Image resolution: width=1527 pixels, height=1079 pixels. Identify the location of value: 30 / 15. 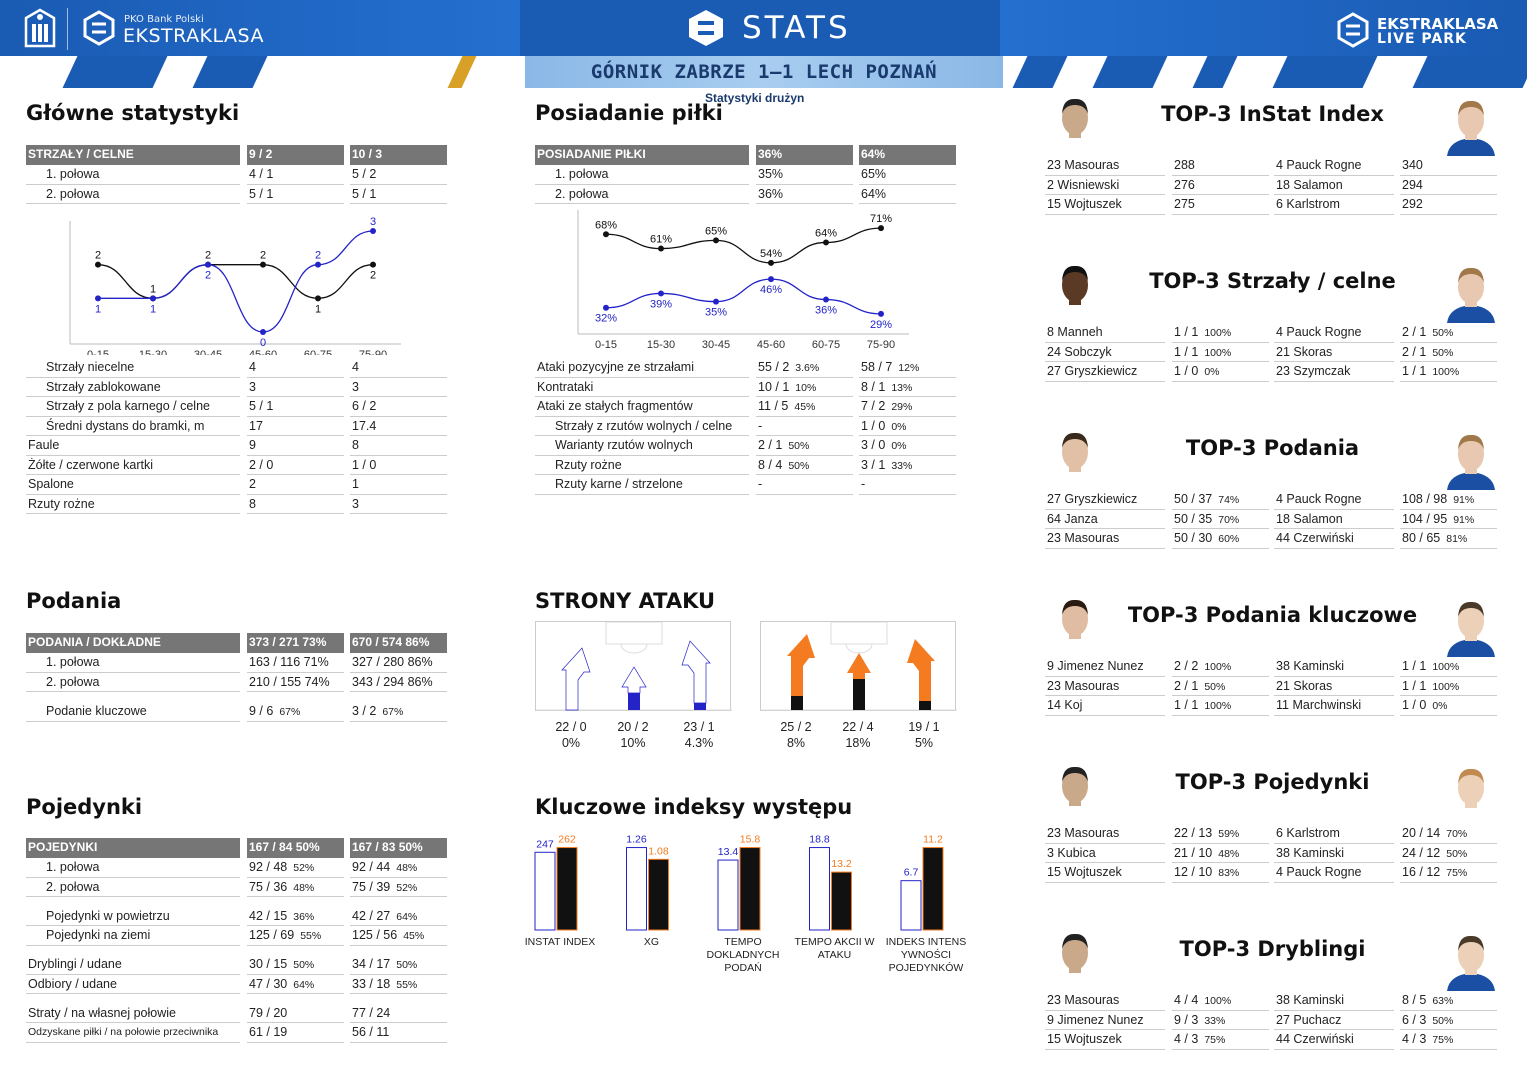
(268, 964).